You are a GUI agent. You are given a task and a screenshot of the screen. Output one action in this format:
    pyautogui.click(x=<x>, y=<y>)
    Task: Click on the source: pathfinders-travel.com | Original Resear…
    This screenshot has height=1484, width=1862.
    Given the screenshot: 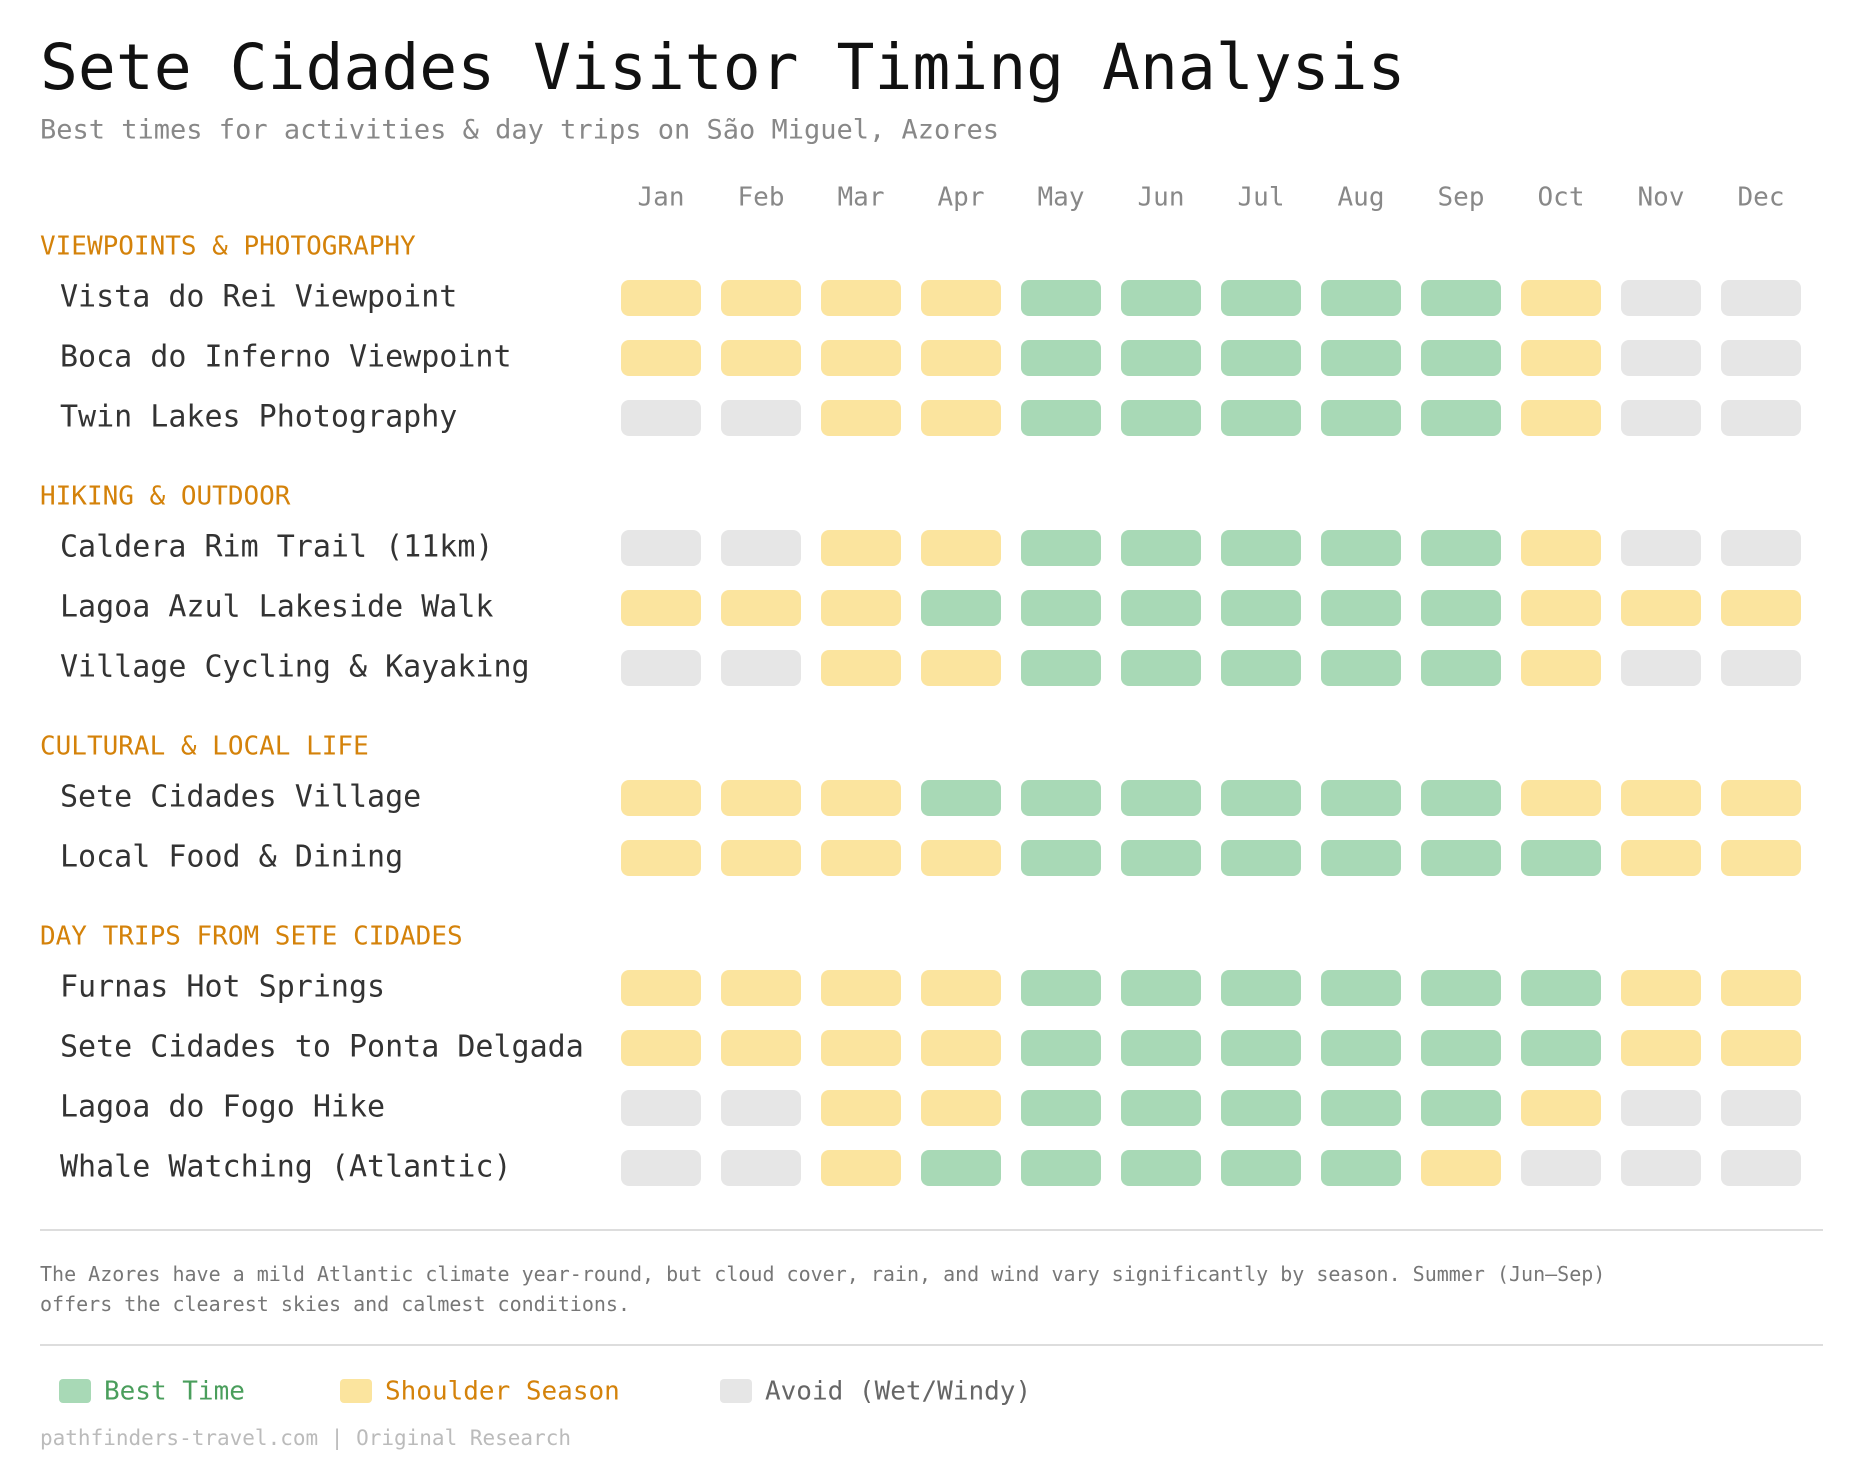 What is the action you would take?
    pyautogui.click(x=305, y=1438)
    